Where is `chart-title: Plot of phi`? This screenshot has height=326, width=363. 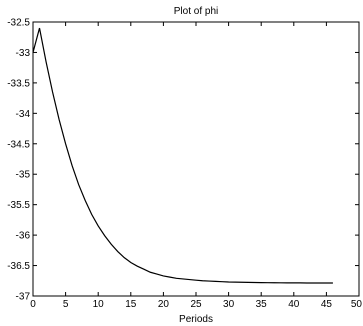
chart-title: Plot of phi is located at coordinates (196, 11).